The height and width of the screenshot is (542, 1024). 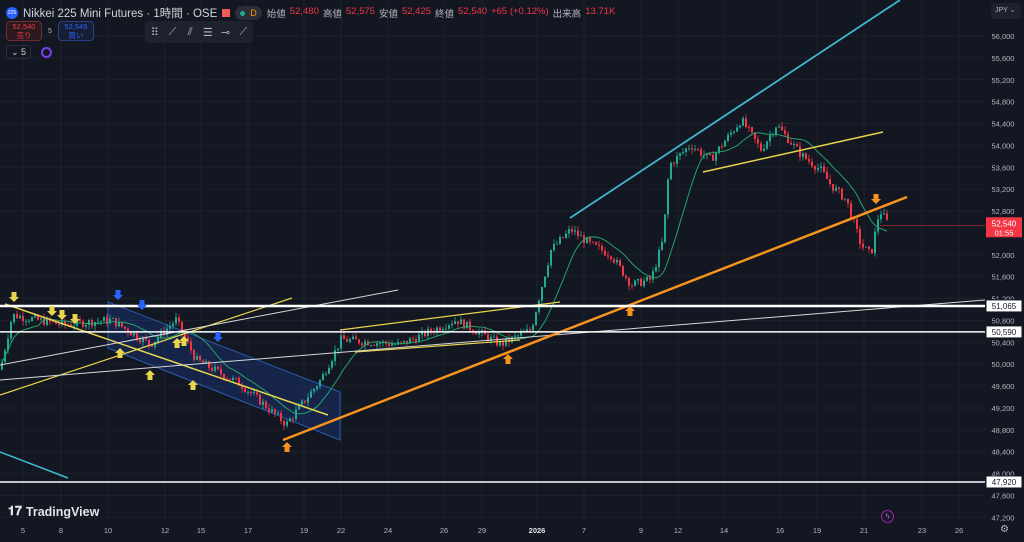 I want to click on close-value: 52,540, so click(x=473, y=11).